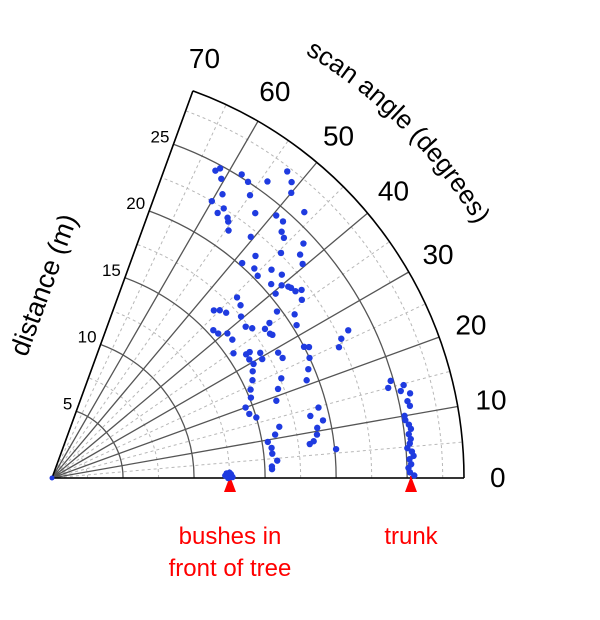  What do you see at coordinates (498, 477) in the screenshot?
I see `angular-tick-label: 0` at bounding box center [498, 477].